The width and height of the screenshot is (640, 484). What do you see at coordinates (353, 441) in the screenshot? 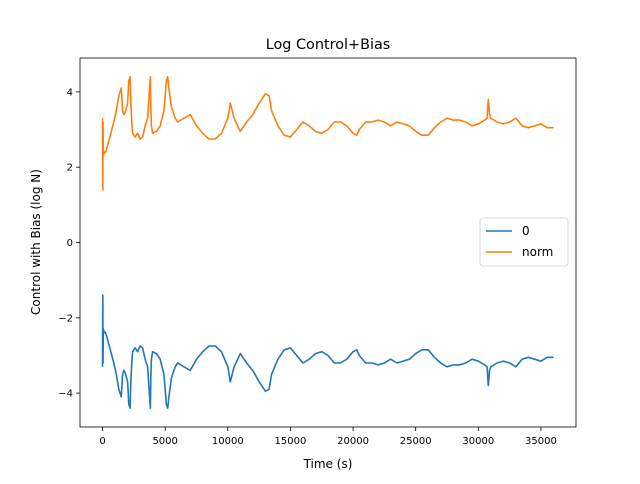
I see `x-tick-label: 20000` at bounding box center [353, 441].